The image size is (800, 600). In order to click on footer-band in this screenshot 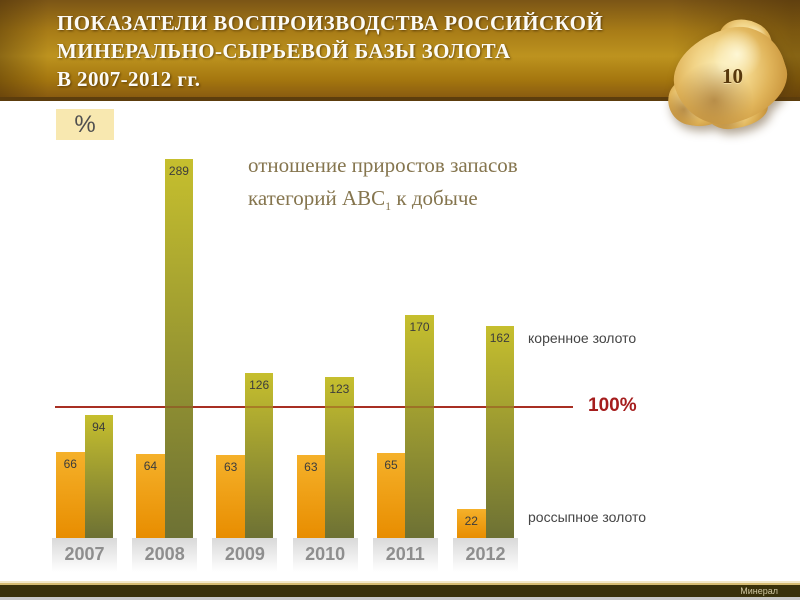, I will do `click(400, 591)`.